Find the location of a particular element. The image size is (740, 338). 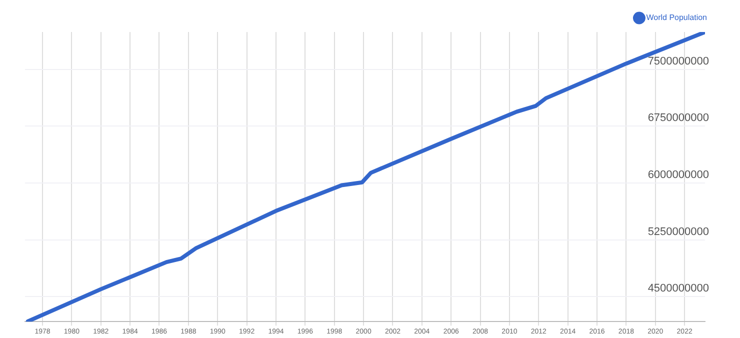

y-tick-label: 6750000000 is located at coordinates (678, 118).